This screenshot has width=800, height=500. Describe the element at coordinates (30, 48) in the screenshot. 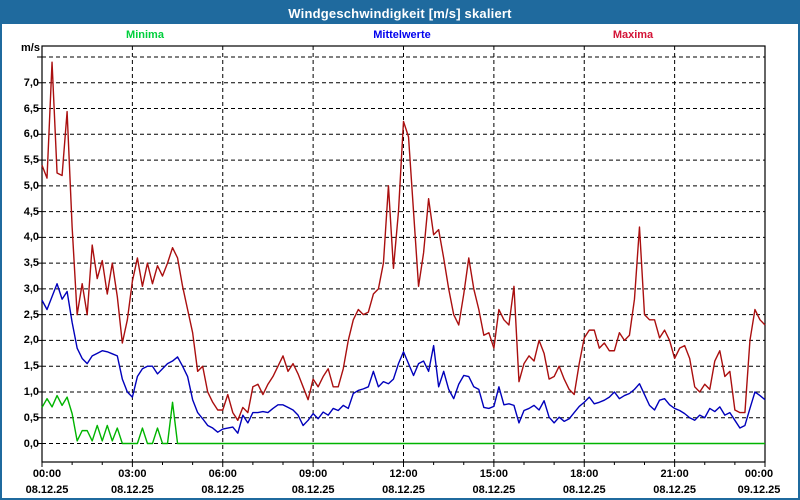

I see `y-axis-unit-label: m/s` at that location.